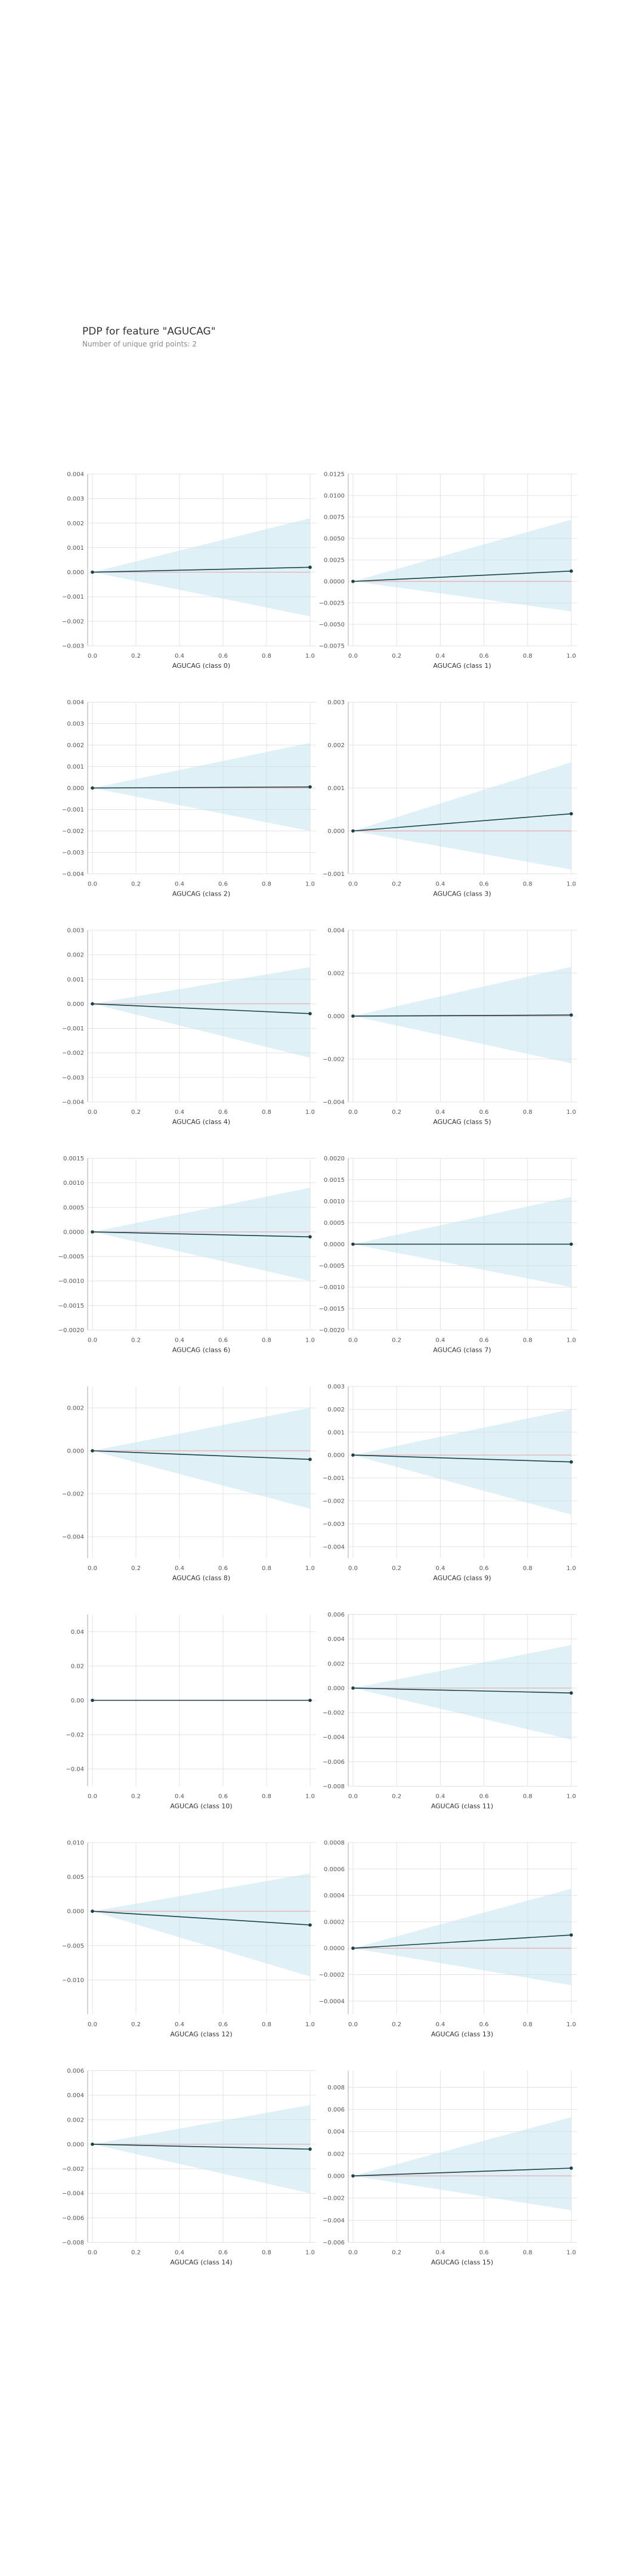 Image resolution: width=644 pixels, height=2576 pixels. Describe the element at coordinates (462, 2034) in the screenshot. I see `x-axis-label: AGUCAG (class 13)` at that location.